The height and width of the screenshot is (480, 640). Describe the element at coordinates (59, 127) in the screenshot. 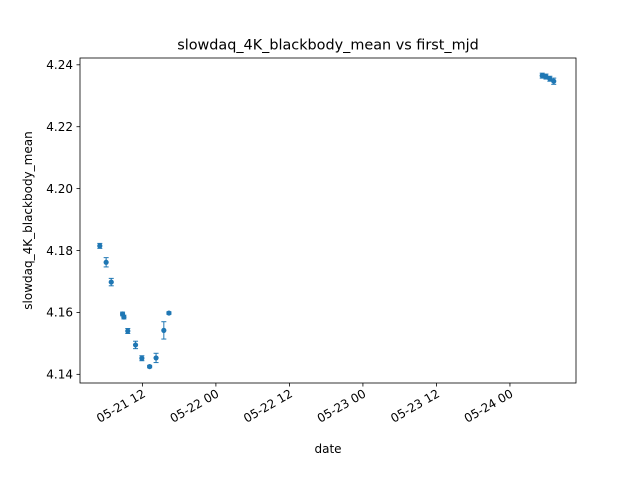

I see `y-tick-label: 4.22` at that location.